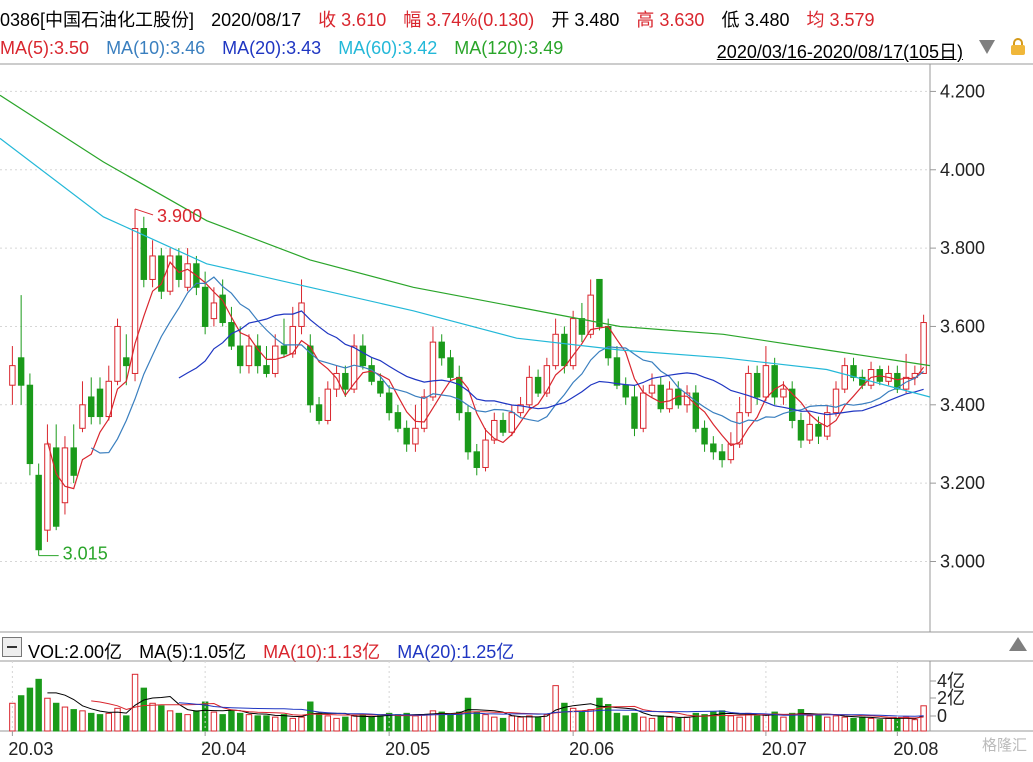  Describe the element at coordinates (755, 20) in the screenshot. I see `low-price: 低 3.480` at that location.